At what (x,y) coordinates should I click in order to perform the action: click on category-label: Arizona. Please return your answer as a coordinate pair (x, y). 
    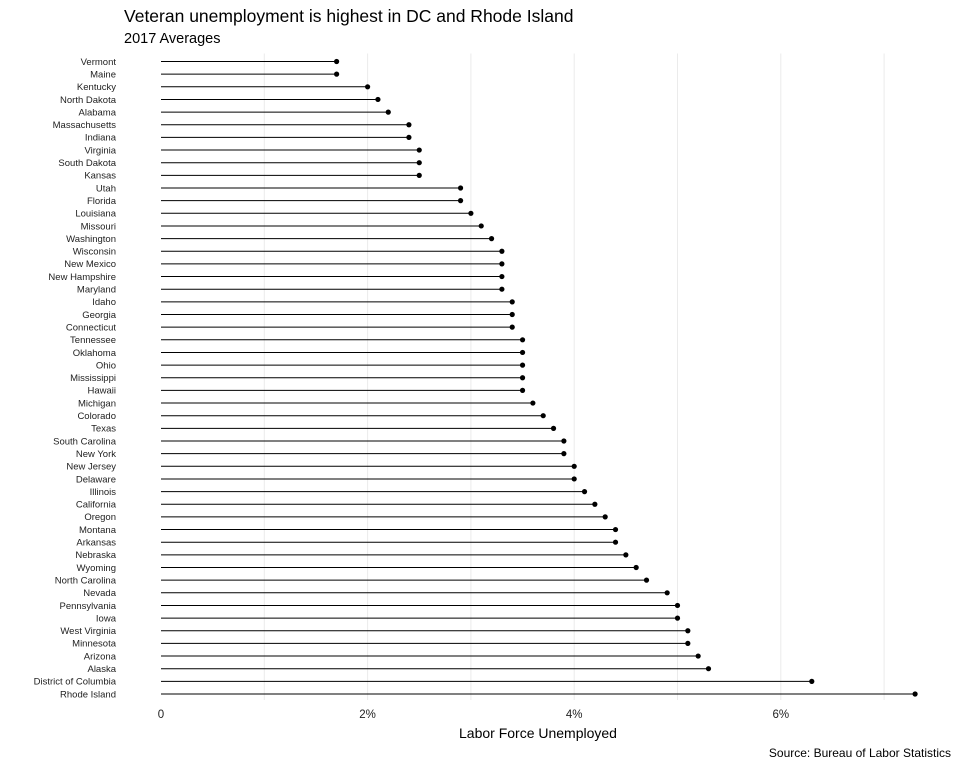
    Looking at the image, I should click on (100, 656).